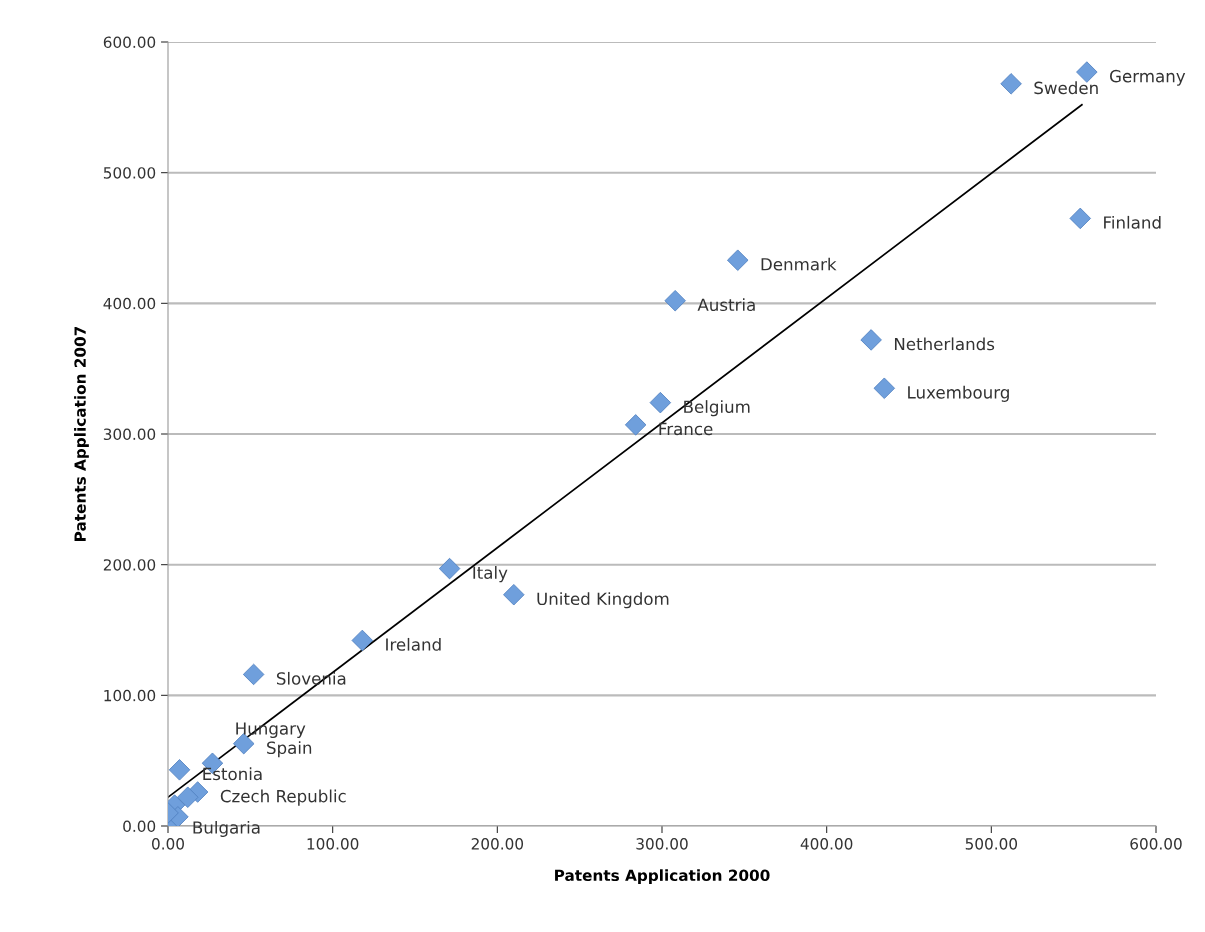 Image resolution: width=1205 pixels, height=932 pixels. Describe the element at coordinates (129, 434) in the screenshot. I see `y-tick-label: 300.00` at that location.